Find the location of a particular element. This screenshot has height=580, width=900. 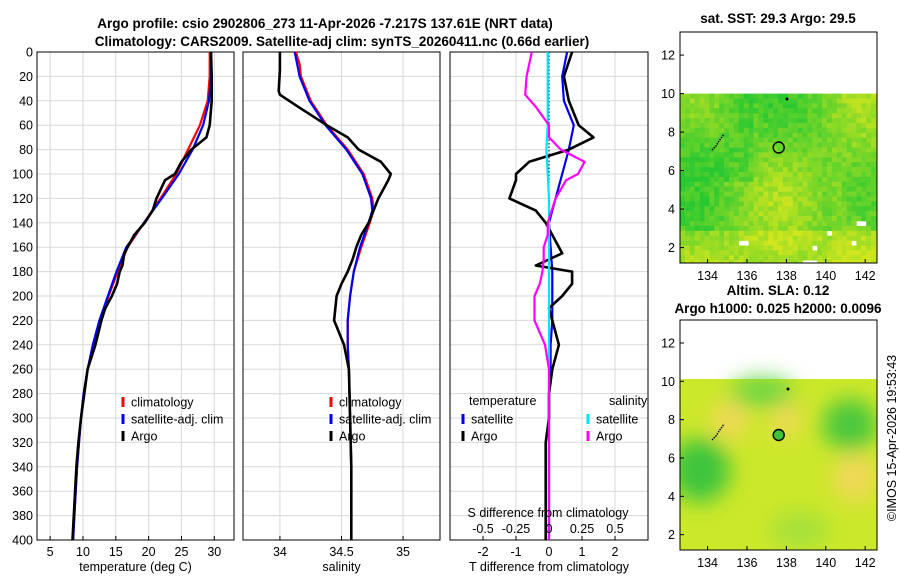

diff-legend-s-argo-label: Argo is located at coordinates (609, 437).